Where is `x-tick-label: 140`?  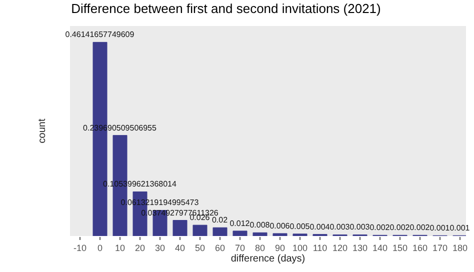
x-tick-label: 140 is located at coordinates (380, 247).